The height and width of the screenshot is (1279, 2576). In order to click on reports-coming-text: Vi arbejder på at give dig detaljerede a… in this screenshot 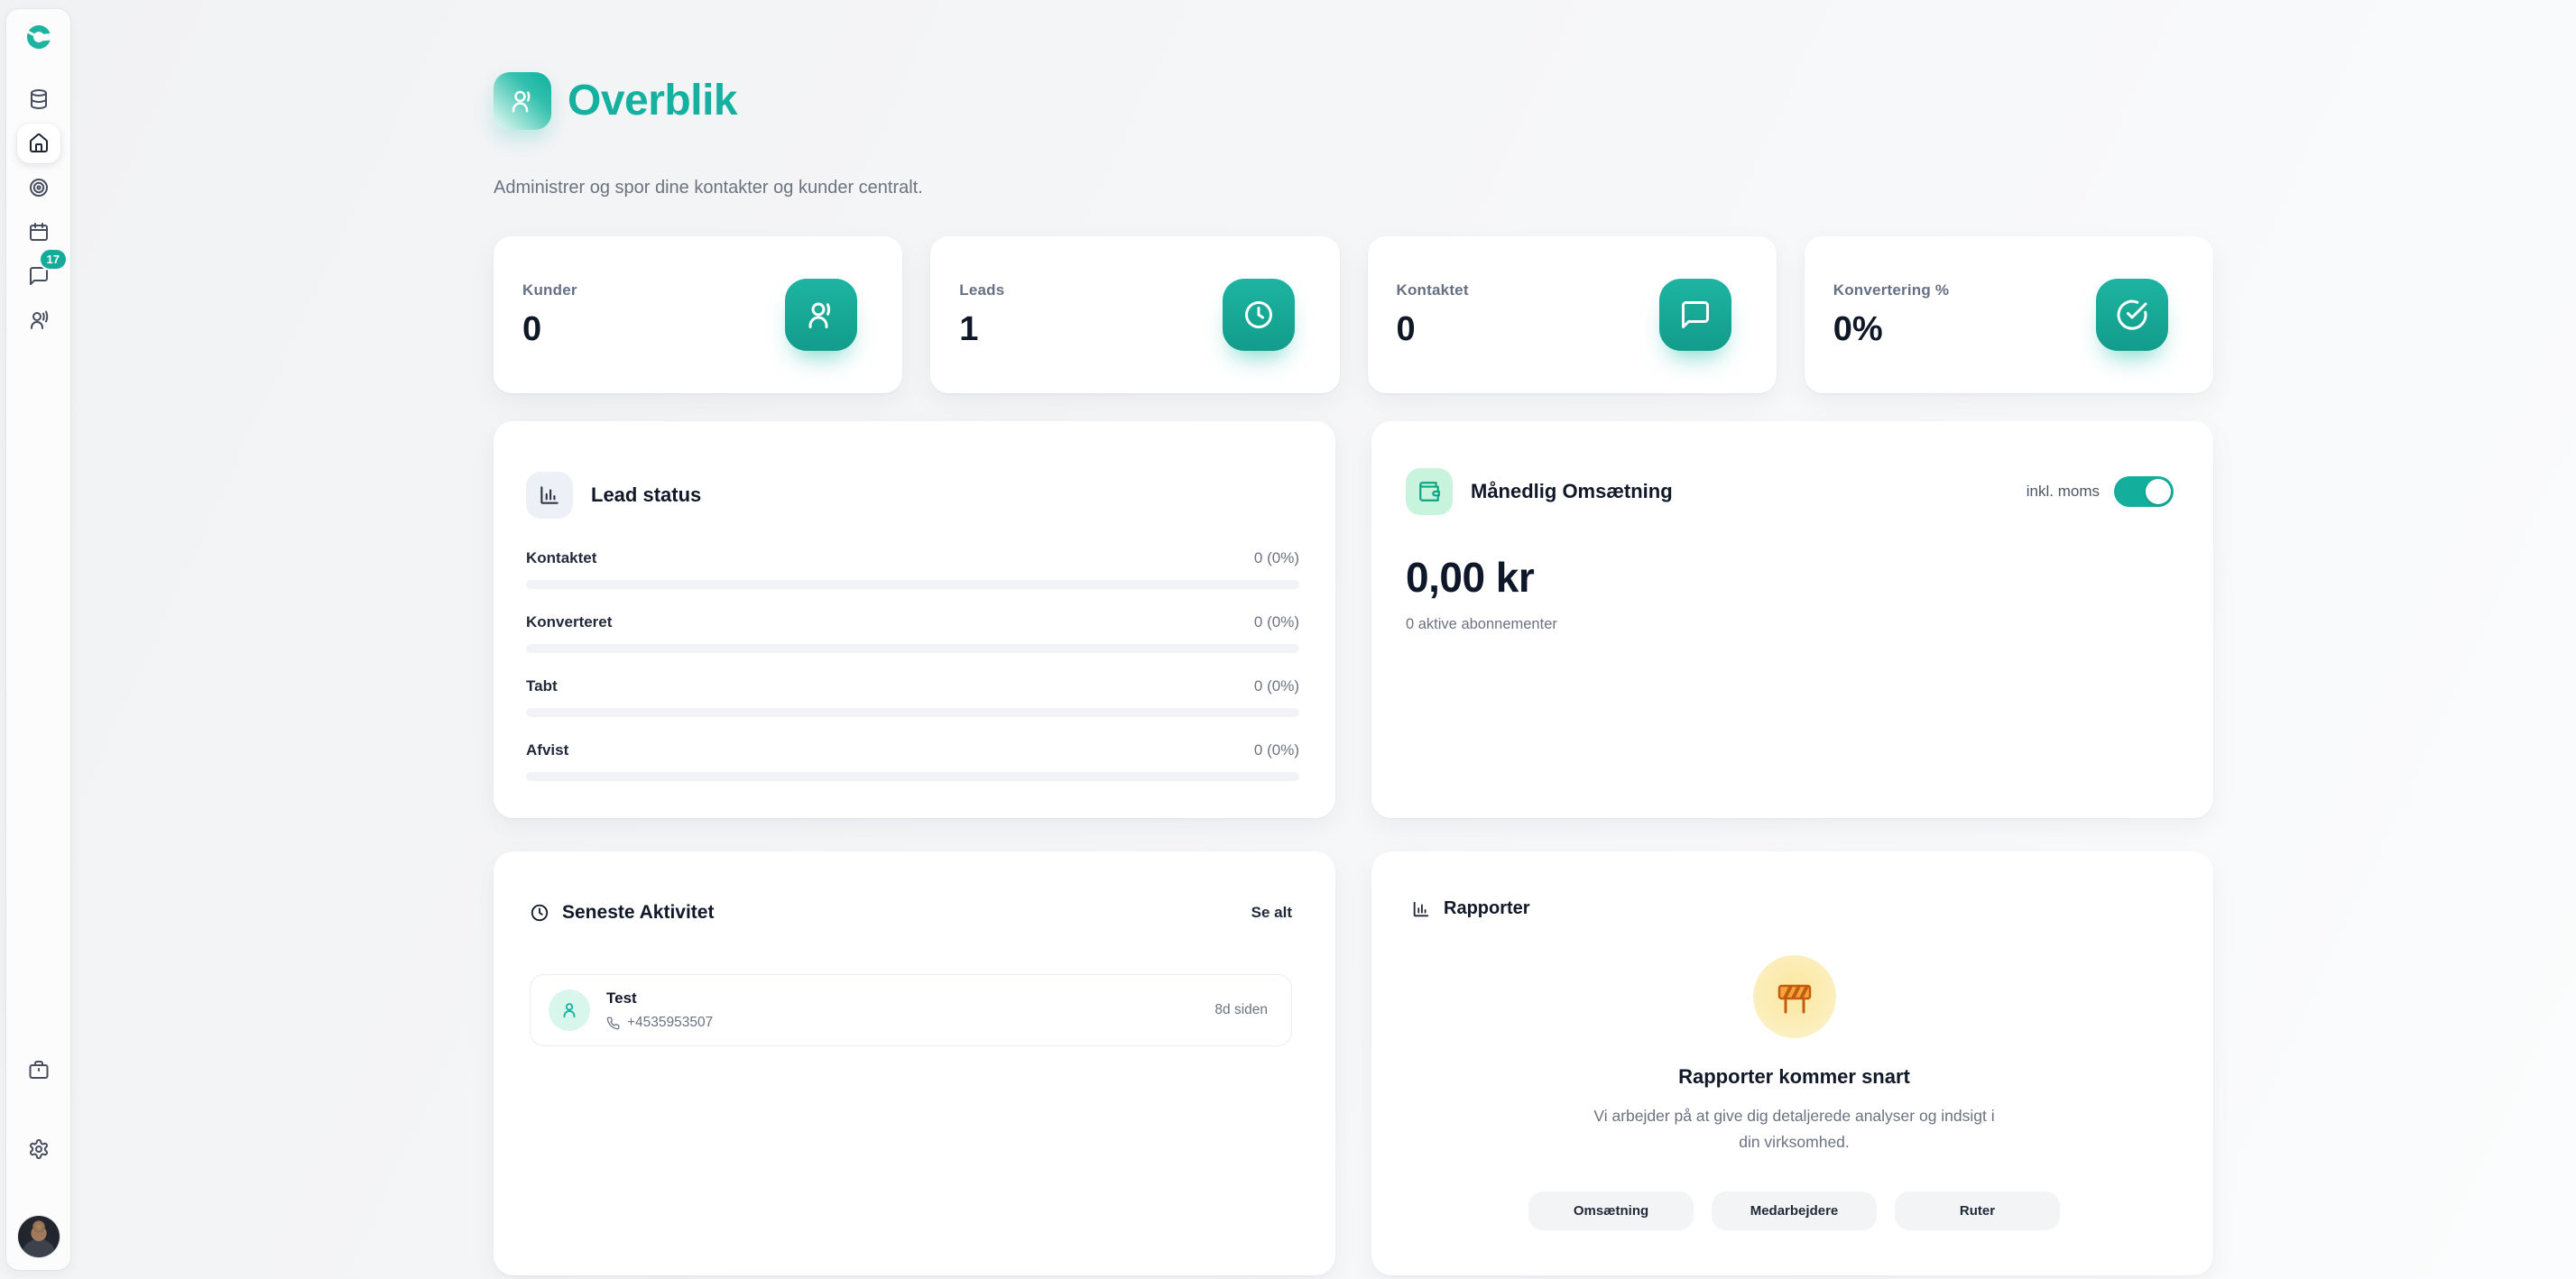, I will do `click(1794, 1129)`.